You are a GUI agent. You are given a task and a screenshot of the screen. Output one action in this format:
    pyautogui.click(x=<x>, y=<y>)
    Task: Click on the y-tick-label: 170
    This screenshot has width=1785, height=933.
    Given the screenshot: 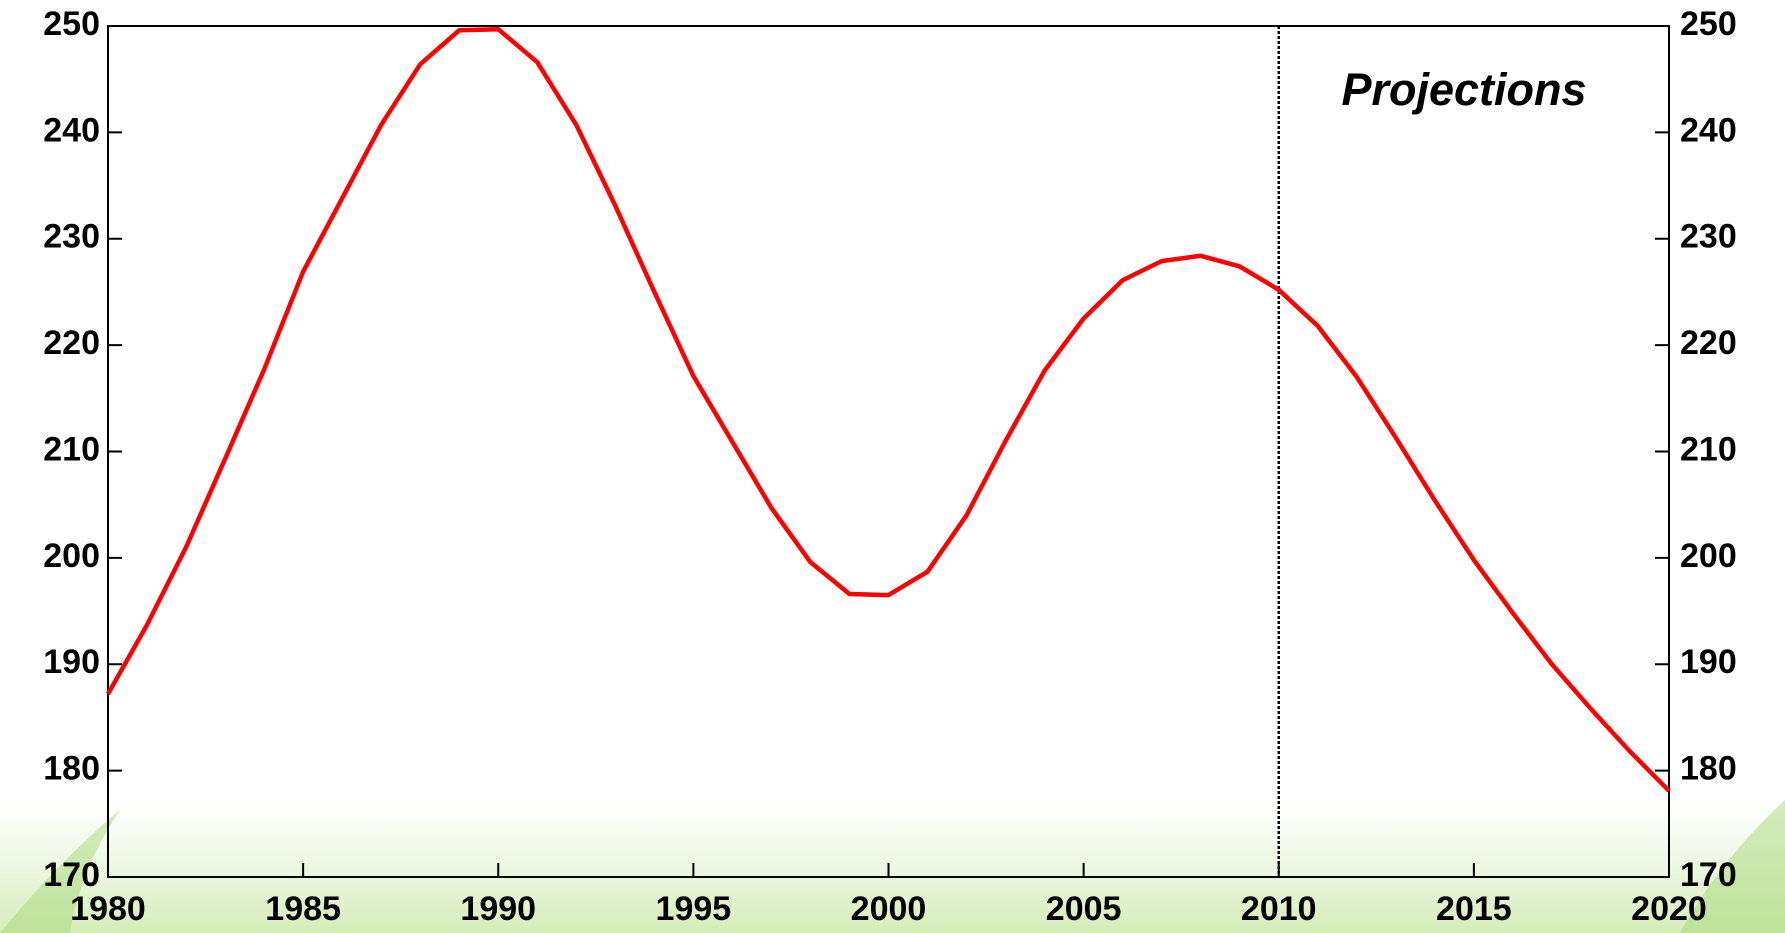 What is the action you would take?
    pyautogui.click(x=71, y=875)
    